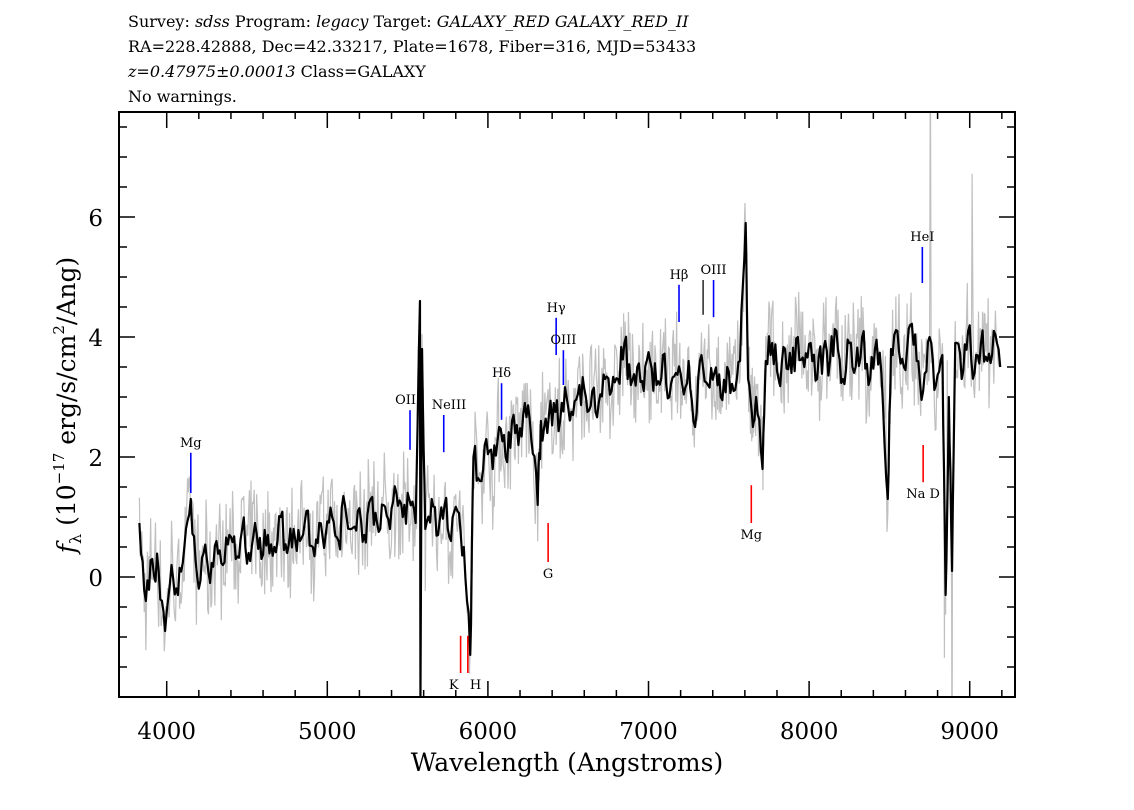 The image size is (1134, 810). I want to click on x-tick-label: 4000, so click(166, 732).